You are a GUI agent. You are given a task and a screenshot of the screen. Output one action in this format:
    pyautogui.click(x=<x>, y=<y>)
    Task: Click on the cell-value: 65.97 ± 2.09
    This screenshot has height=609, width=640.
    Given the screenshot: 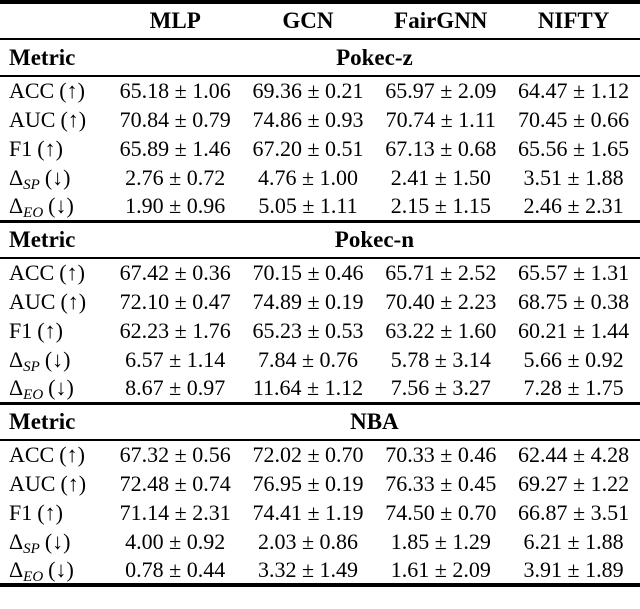 What is the action you would take?
    pyautogui.click(x=441, y=90)
    